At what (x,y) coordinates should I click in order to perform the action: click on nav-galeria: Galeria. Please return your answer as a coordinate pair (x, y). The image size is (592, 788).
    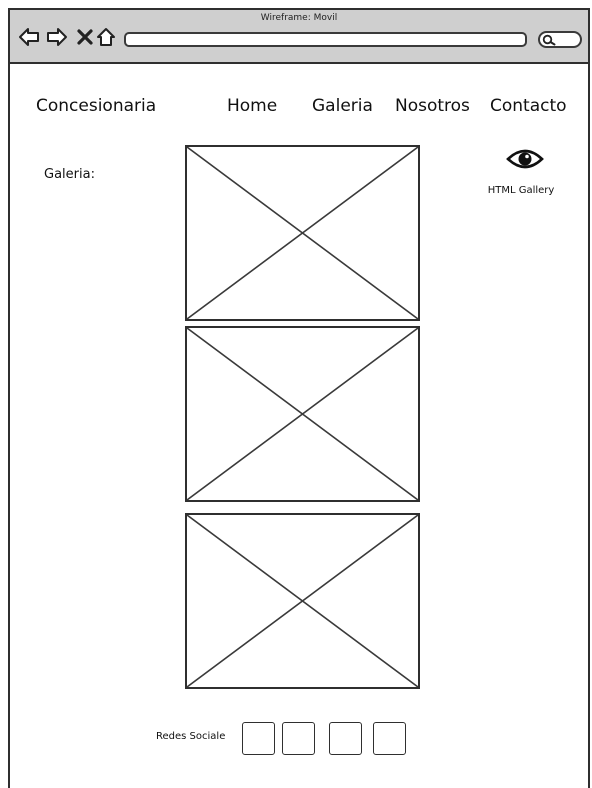
    Looking at the image, I should click on (342, 106).